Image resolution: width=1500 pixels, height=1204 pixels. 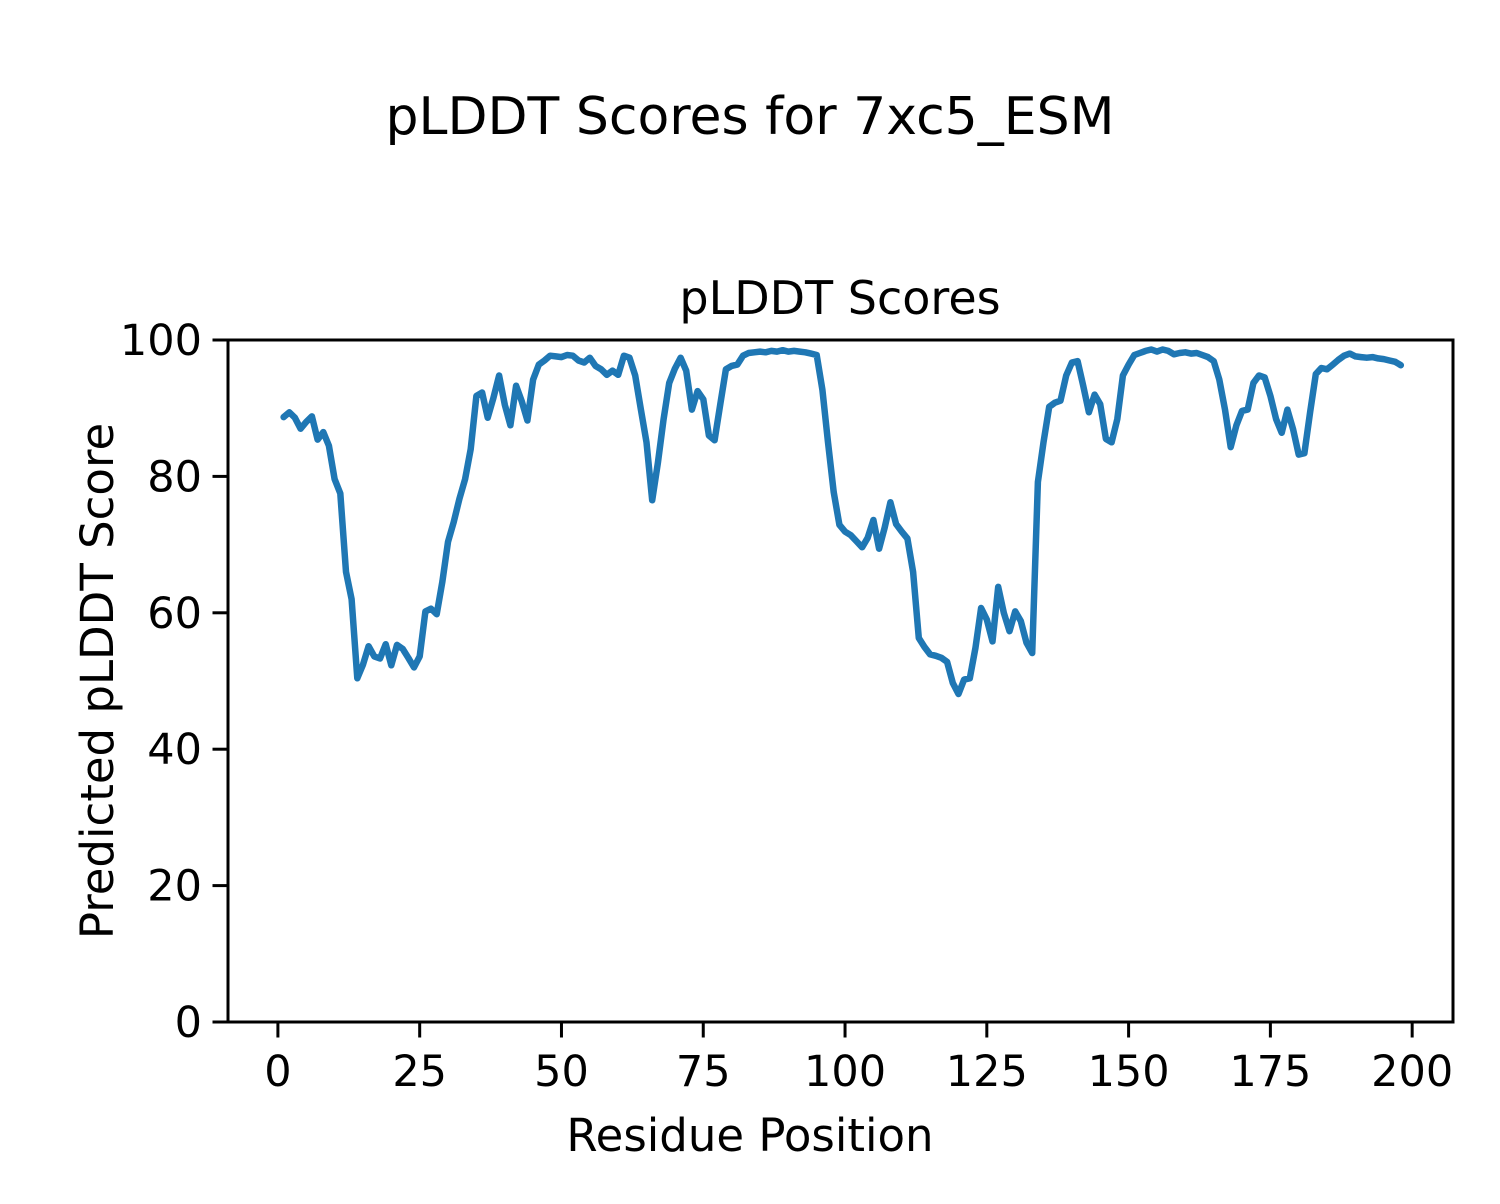 What do you see at coordinates (173, 682) in the screenshot?
I see `y-axis-ticks: 0 20 40 60 80 100` at bounding box center [173, 682].